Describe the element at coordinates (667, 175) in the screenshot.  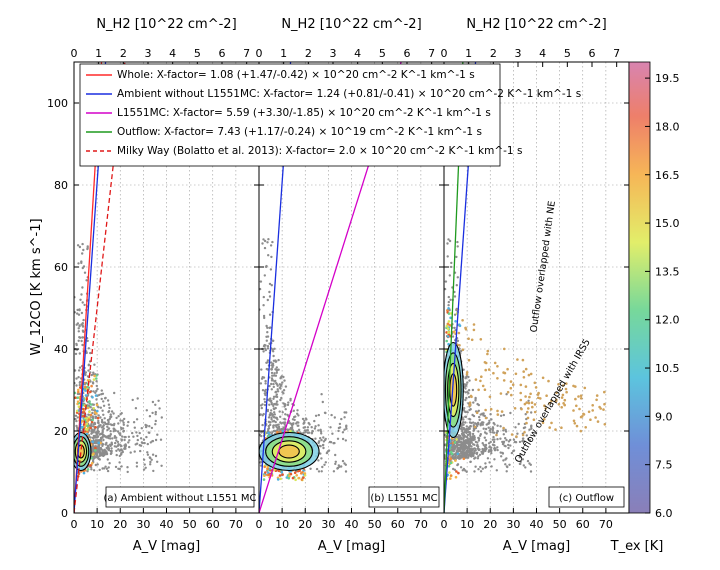
I see `colorbar-tick-label: 16.5` at that location.